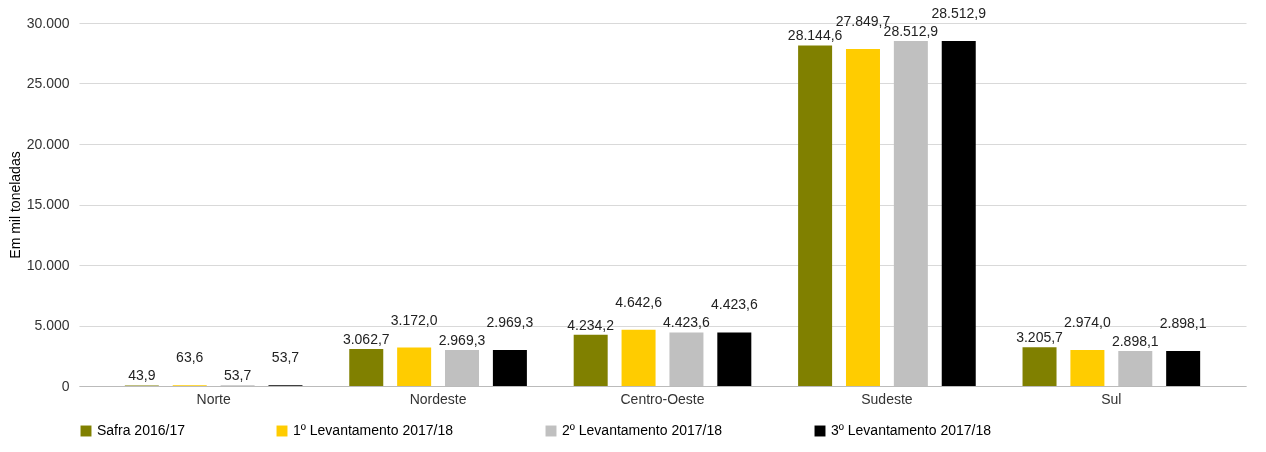 This screenshot has height=452, width=1266. What do you see at coordinates (639, 301) in the screenshot?
I see `data-label: 4.642,6` at bounding box center [639, 301].